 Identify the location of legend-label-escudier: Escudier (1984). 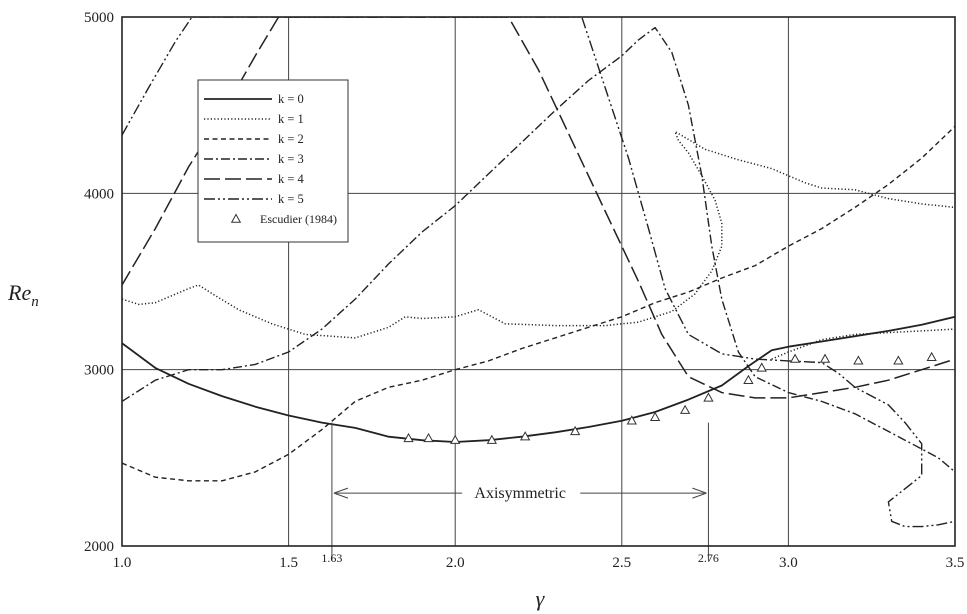
(298, 219).